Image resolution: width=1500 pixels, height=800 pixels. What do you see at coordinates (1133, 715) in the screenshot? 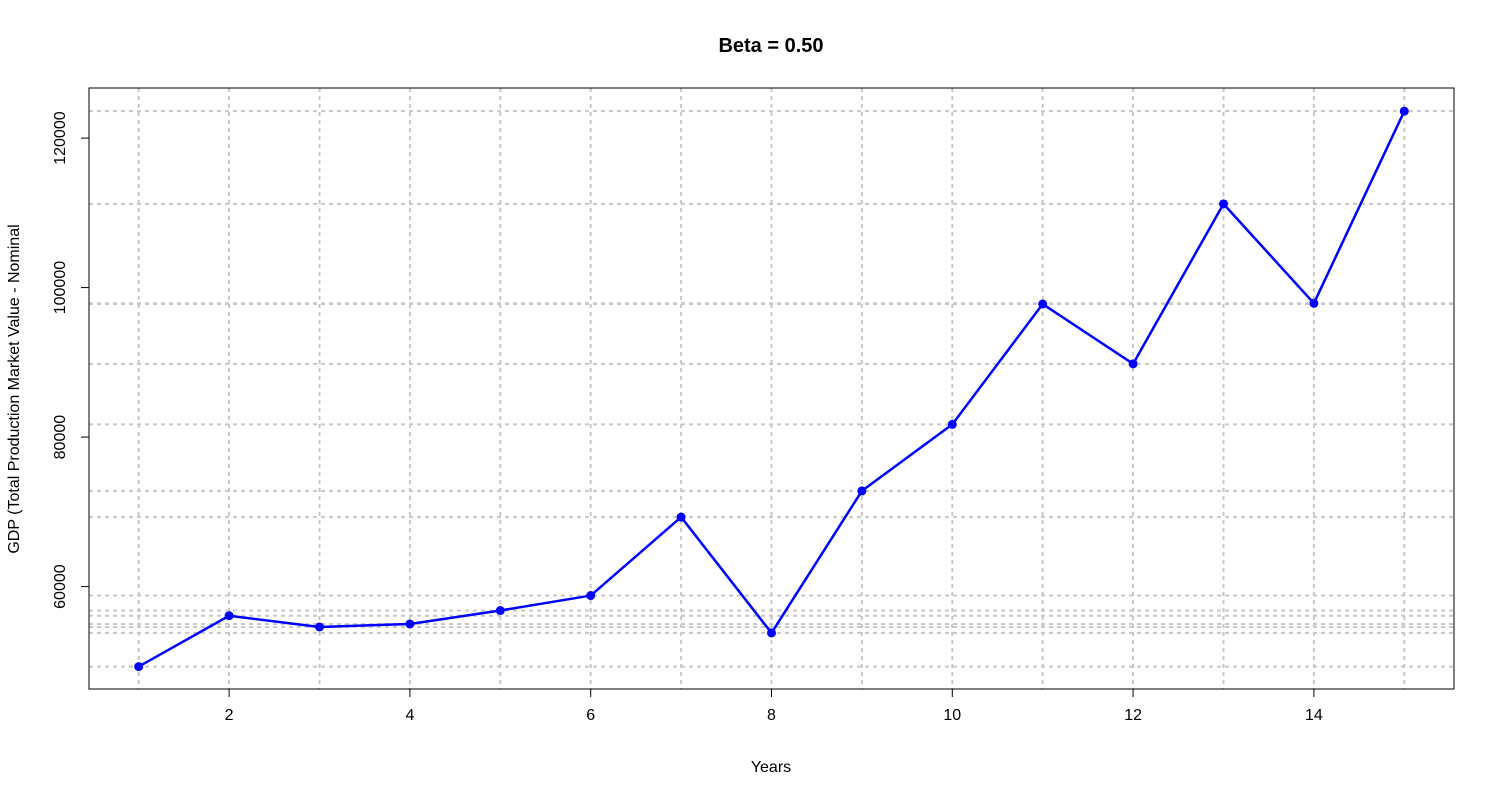
I see `x-tick-label: 12` at bounding box center [1133, 715].